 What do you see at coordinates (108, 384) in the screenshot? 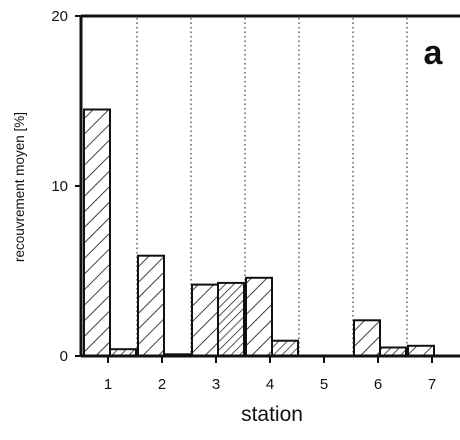
I see `x-tick-label: 1` at bounding box center [108, 384].